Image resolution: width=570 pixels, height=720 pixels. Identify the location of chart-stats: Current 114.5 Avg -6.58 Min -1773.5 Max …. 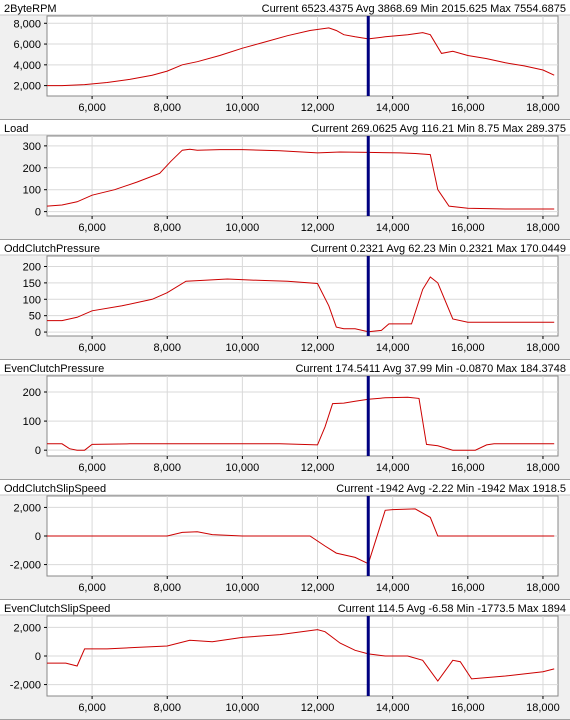
(452, 609).